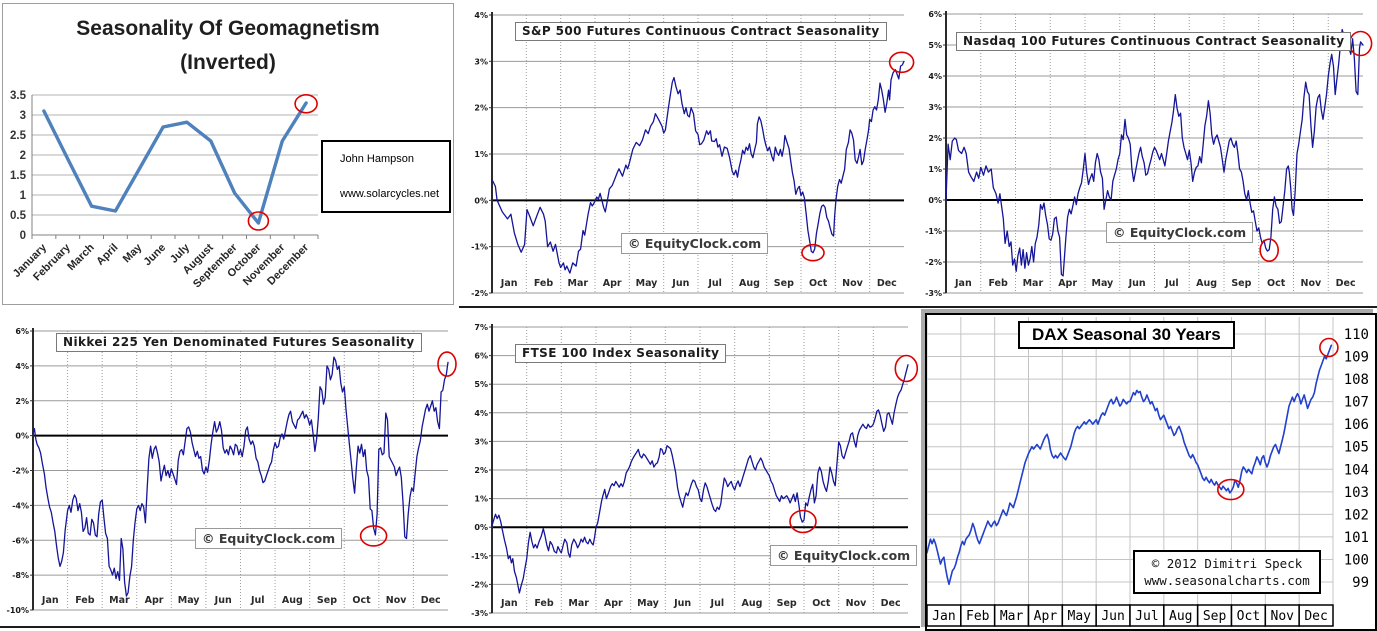 This screenshot has width=1377, height=631. I want to click on svg-text: 3, so click(23, 116).